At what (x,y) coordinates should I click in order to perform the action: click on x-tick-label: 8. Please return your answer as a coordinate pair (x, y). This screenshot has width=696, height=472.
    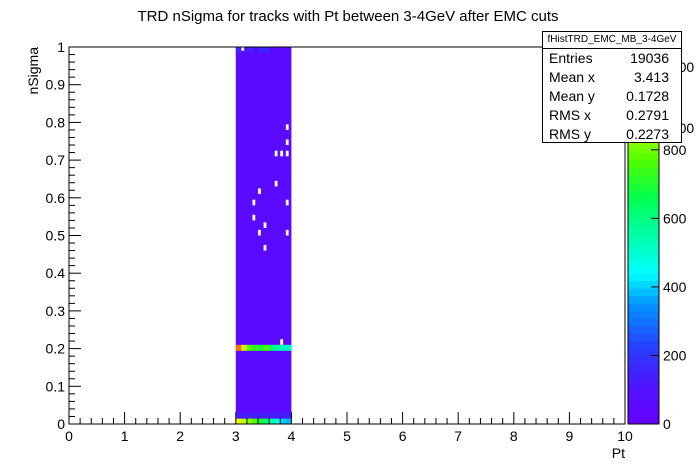
    Looking at the image, I should click on (514, 436).